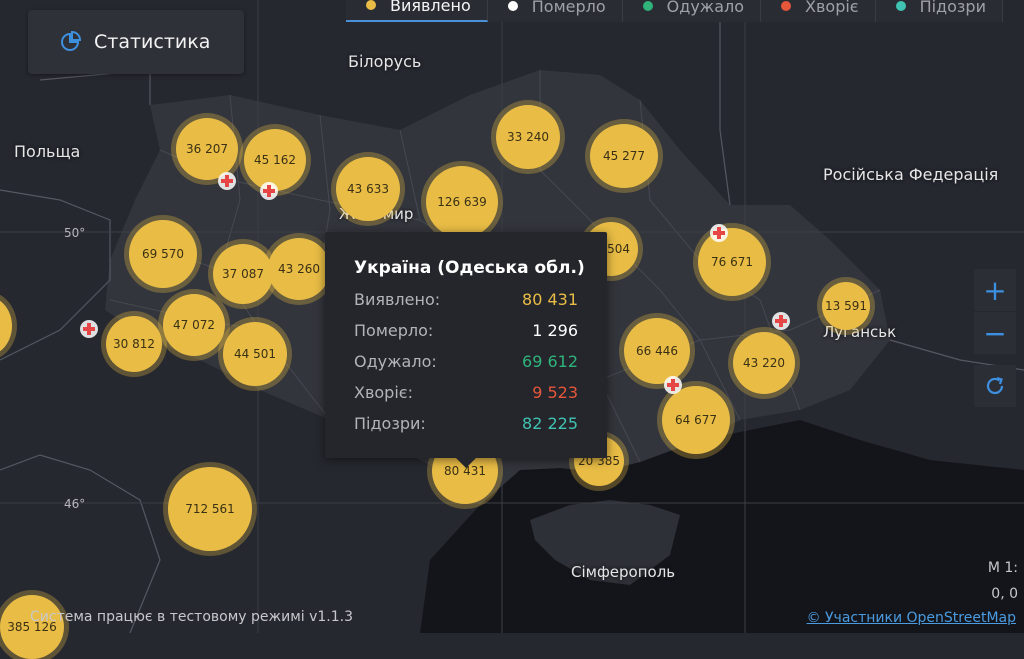  Describe the element at coordinates (75, 504) in the screenshot. I see `latitude-label-46: 46°` at that location.